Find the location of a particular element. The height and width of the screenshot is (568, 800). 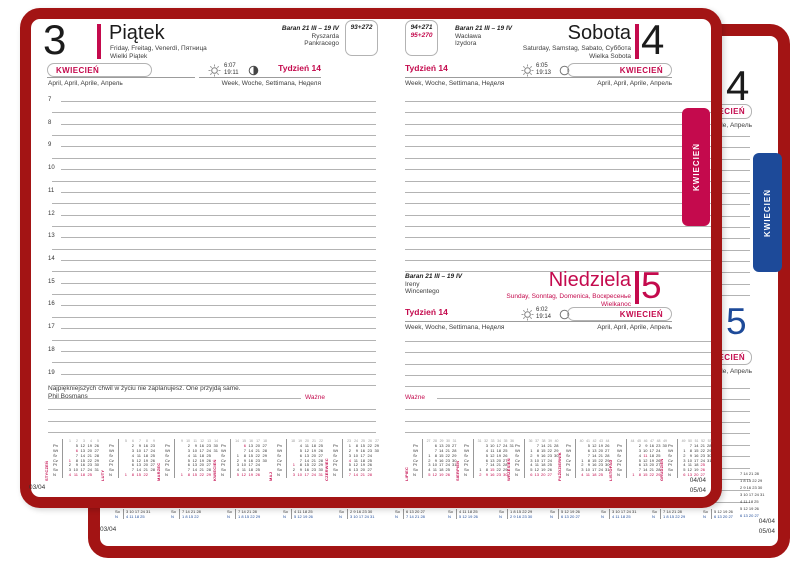

month-tab-red: KWIECIEŃ is located at coordinates (696, 167).